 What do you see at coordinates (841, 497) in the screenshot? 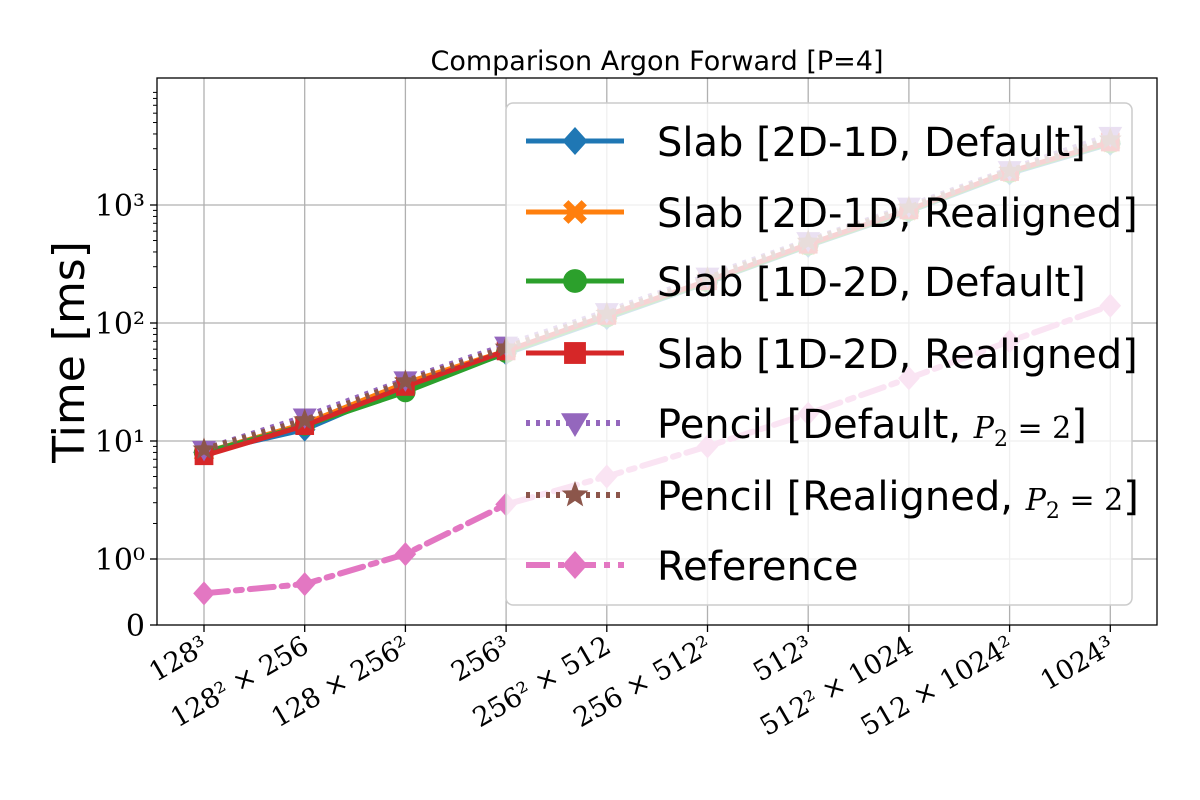
I see `legend-label-text: Pencil [Realigned,` at bounding box center [841, 497].